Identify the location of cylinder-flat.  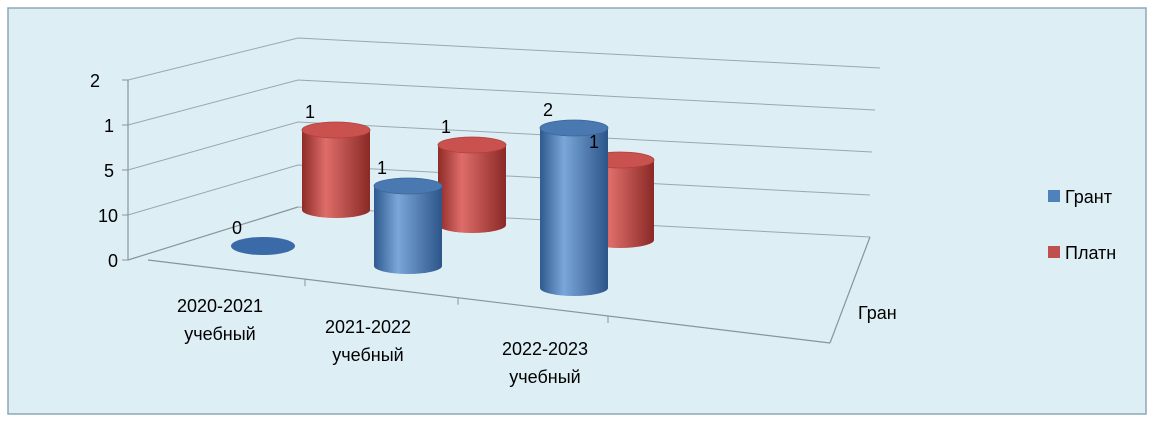
(263, 246).